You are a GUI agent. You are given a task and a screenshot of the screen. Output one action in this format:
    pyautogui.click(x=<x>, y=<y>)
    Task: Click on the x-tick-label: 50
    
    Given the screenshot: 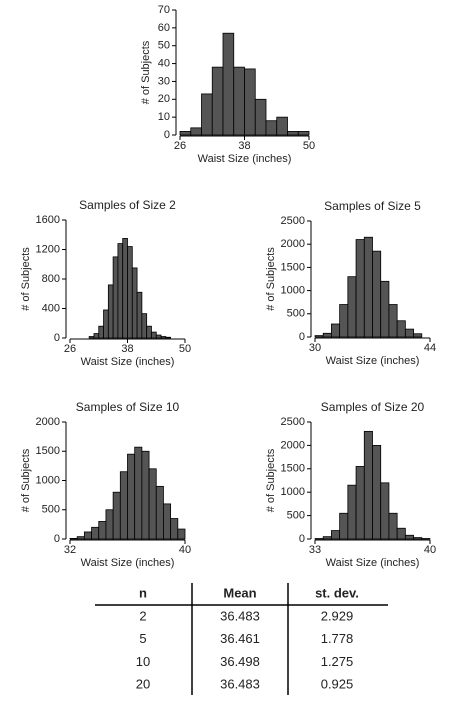 What is the action you would take?
    pyautogui.click(x=185, y=349)
    